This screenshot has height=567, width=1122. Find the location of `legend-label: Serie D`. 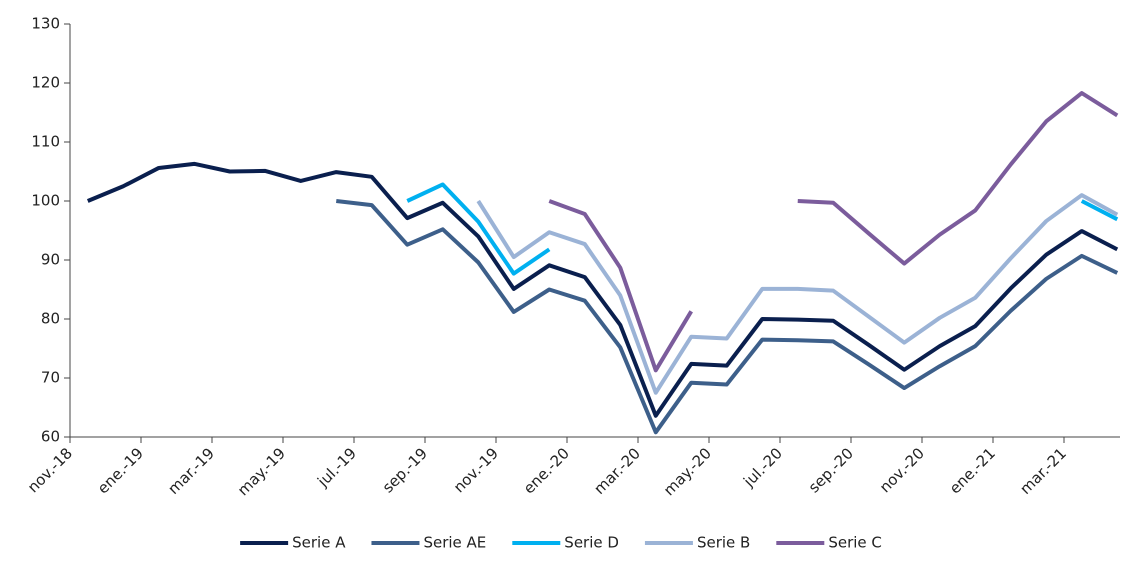

legend-label: Serie D is located at coordinates (591, 543).